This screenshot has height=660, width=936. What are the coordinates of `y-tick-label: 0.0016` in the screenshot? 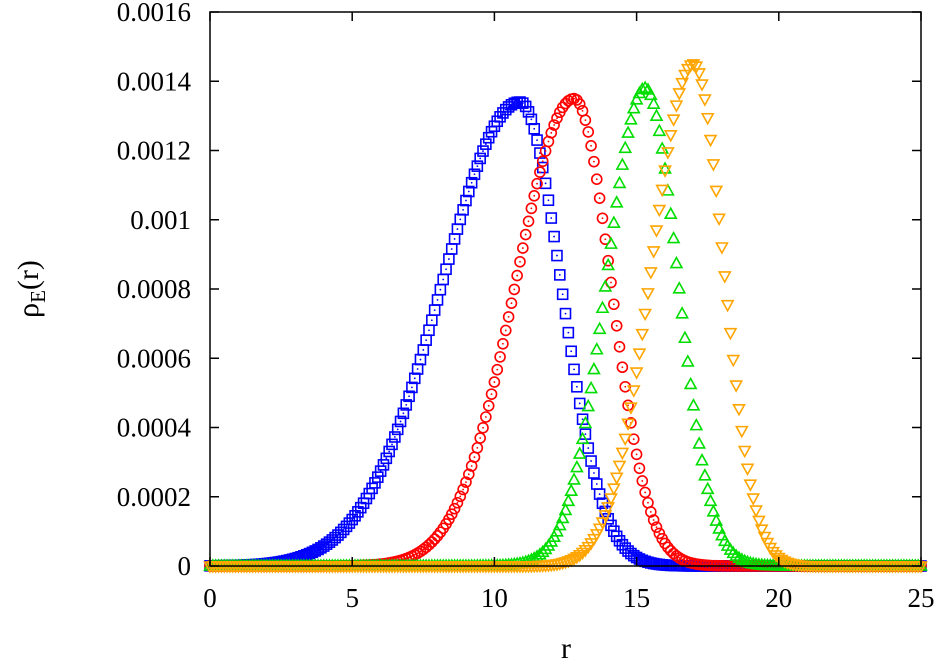 It's located at (154, 13).